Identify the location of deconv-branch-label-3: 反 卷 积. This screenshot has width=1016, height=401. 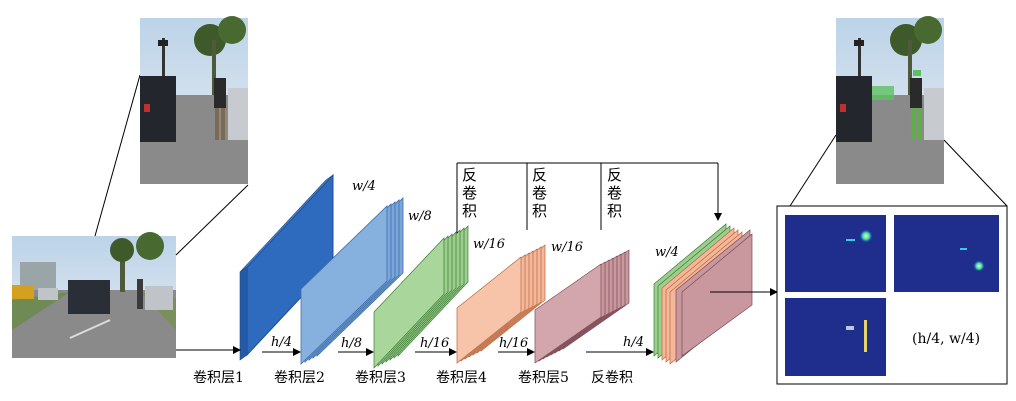
(614, 193).